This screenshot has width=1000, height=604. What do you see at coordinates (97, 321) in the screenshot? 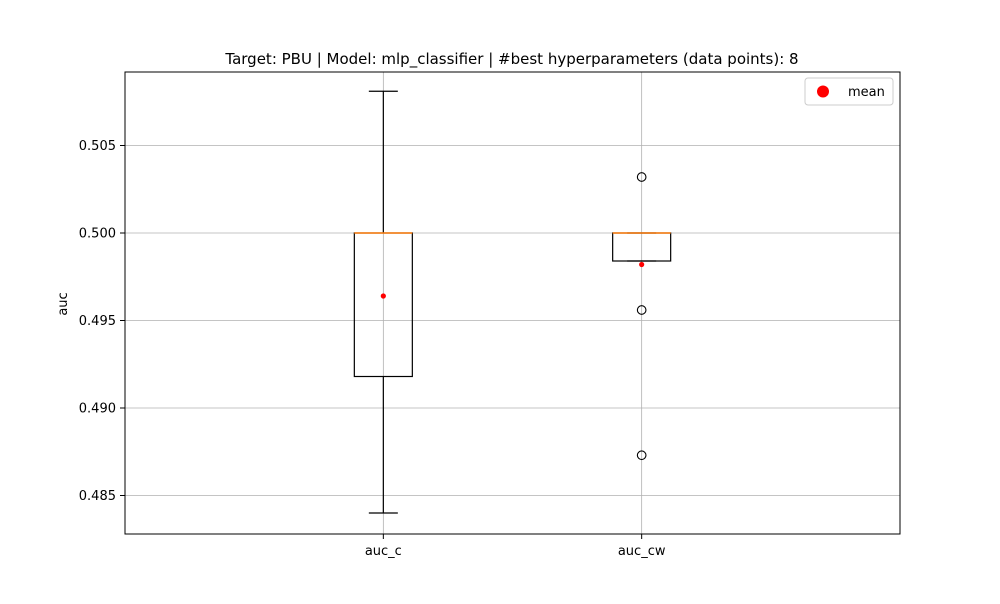
I see `y-tick-label: 0.495` at bounding box center [97, 321].